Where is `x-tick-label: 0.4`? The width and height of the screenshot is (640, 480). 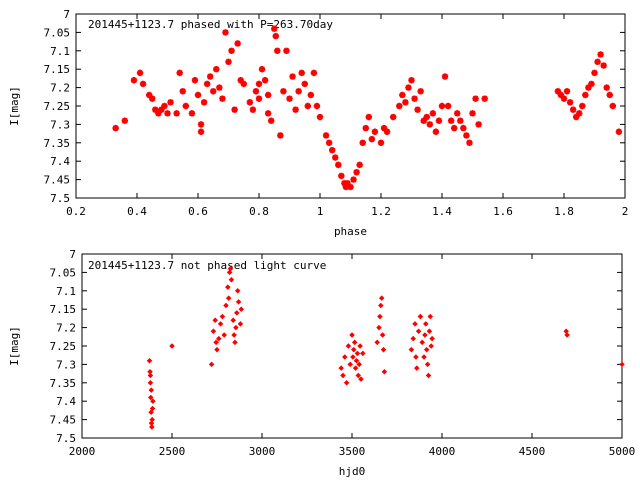 x-tick-label: 0.4 is located at coordinates (137, 211).